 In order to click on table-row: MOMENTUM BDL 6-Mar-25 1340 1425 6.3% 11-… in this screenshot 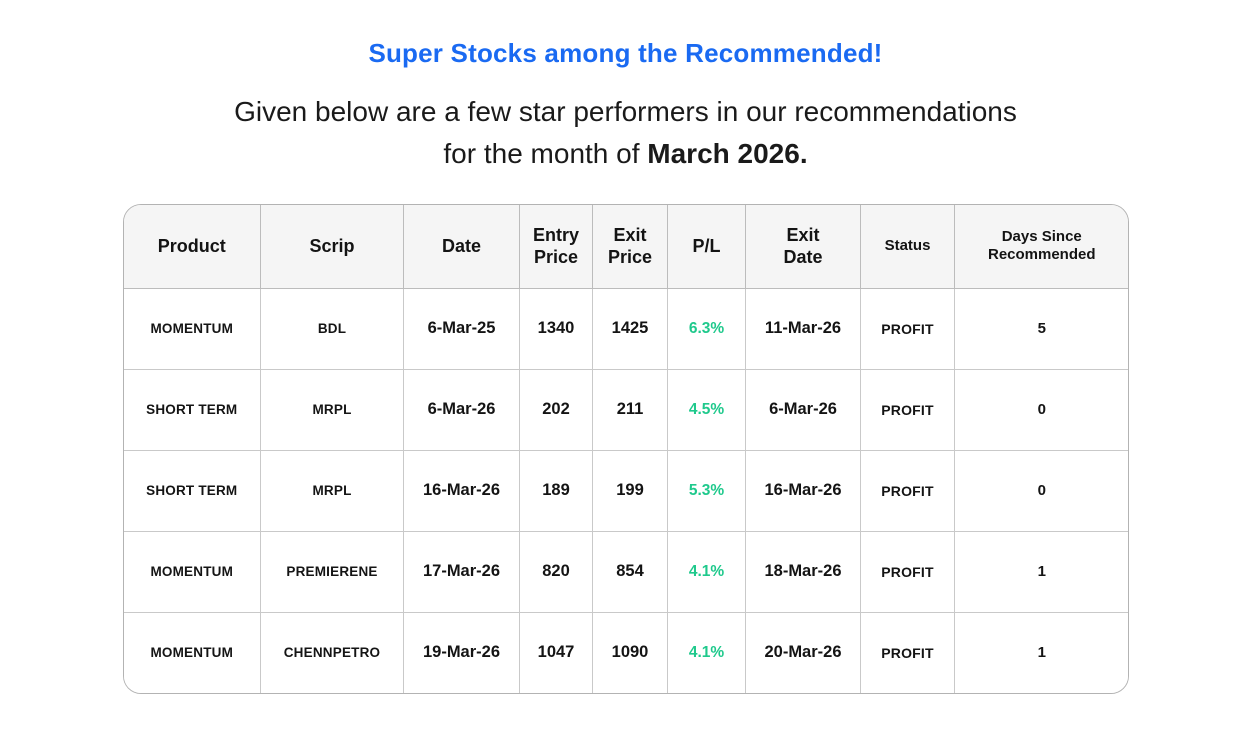, I will do `click(625, 328)`.